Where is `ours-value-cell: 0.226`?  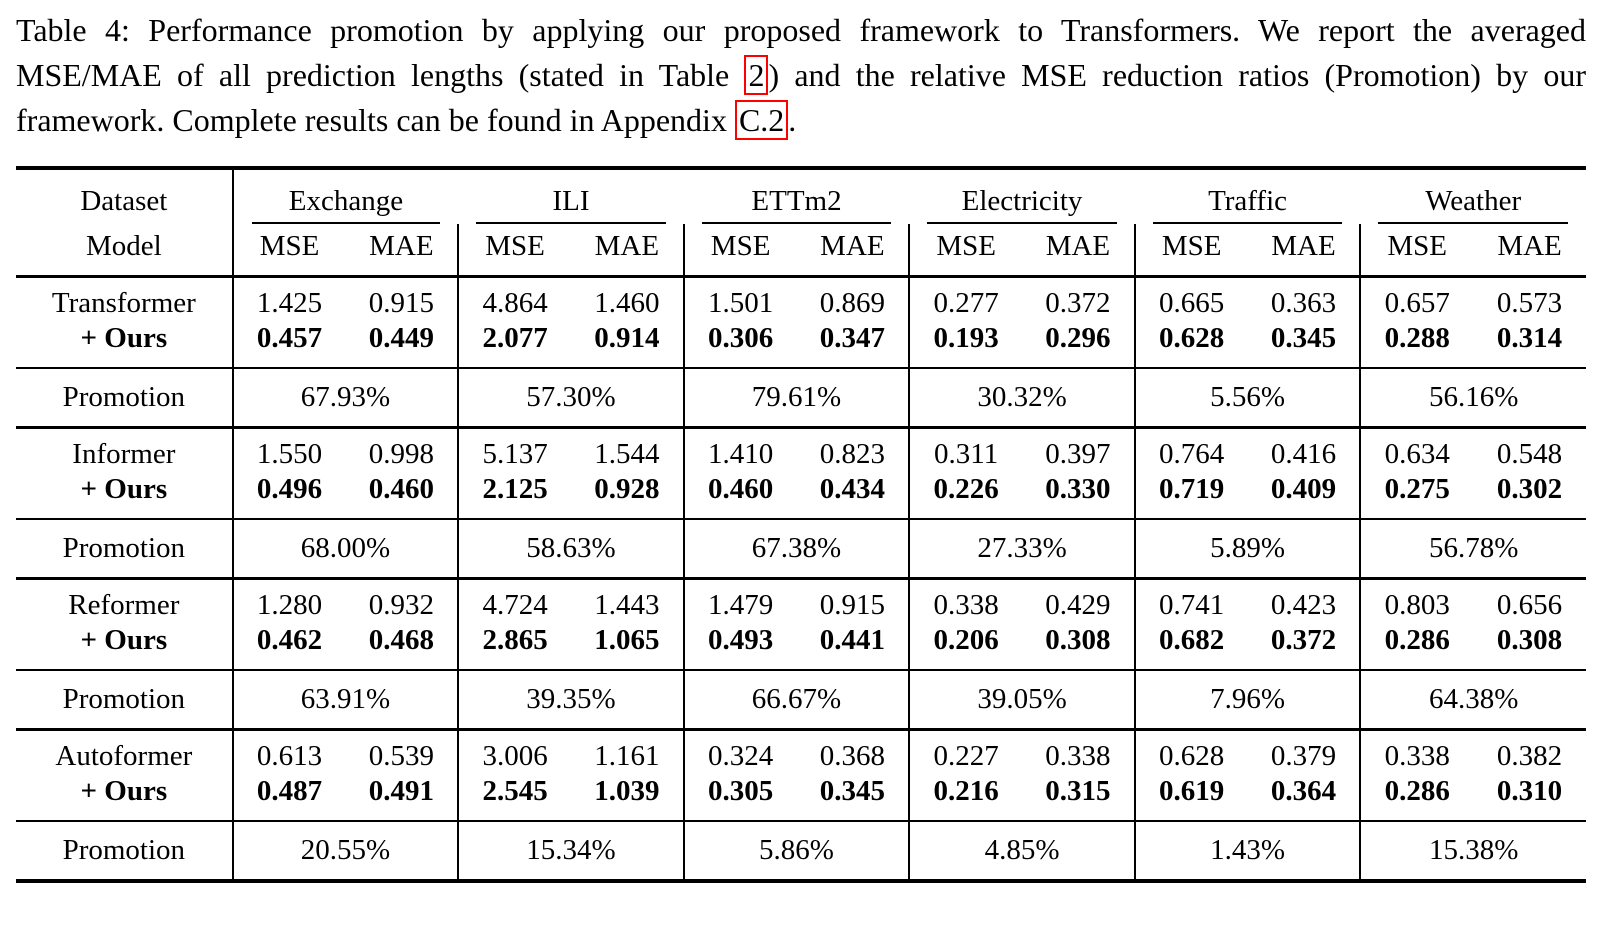
ours-value-cell: 0.226 is located at coordinates (965, 496).